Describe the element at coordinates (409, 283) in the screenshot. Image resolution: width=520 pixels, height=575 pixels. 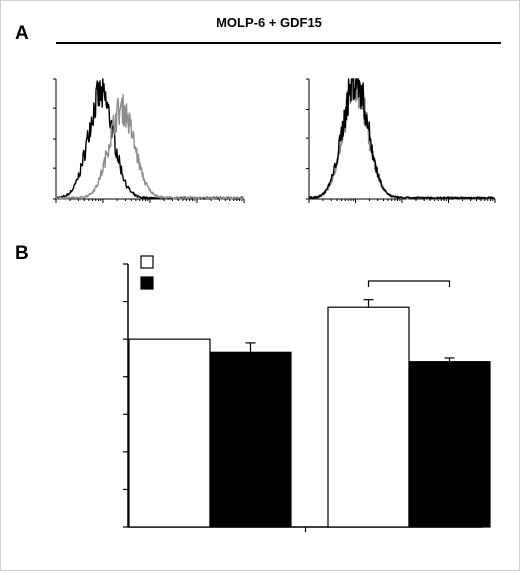
I see `significance-bracket` at that location.